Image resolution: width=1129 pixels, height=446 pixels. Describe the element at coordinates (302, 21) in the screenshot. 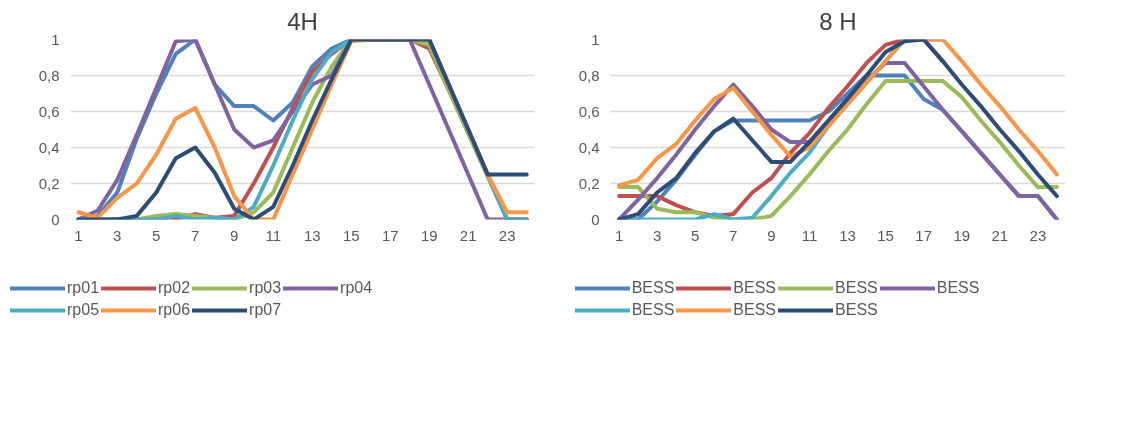

I see `chart-title: 4H` at that location.